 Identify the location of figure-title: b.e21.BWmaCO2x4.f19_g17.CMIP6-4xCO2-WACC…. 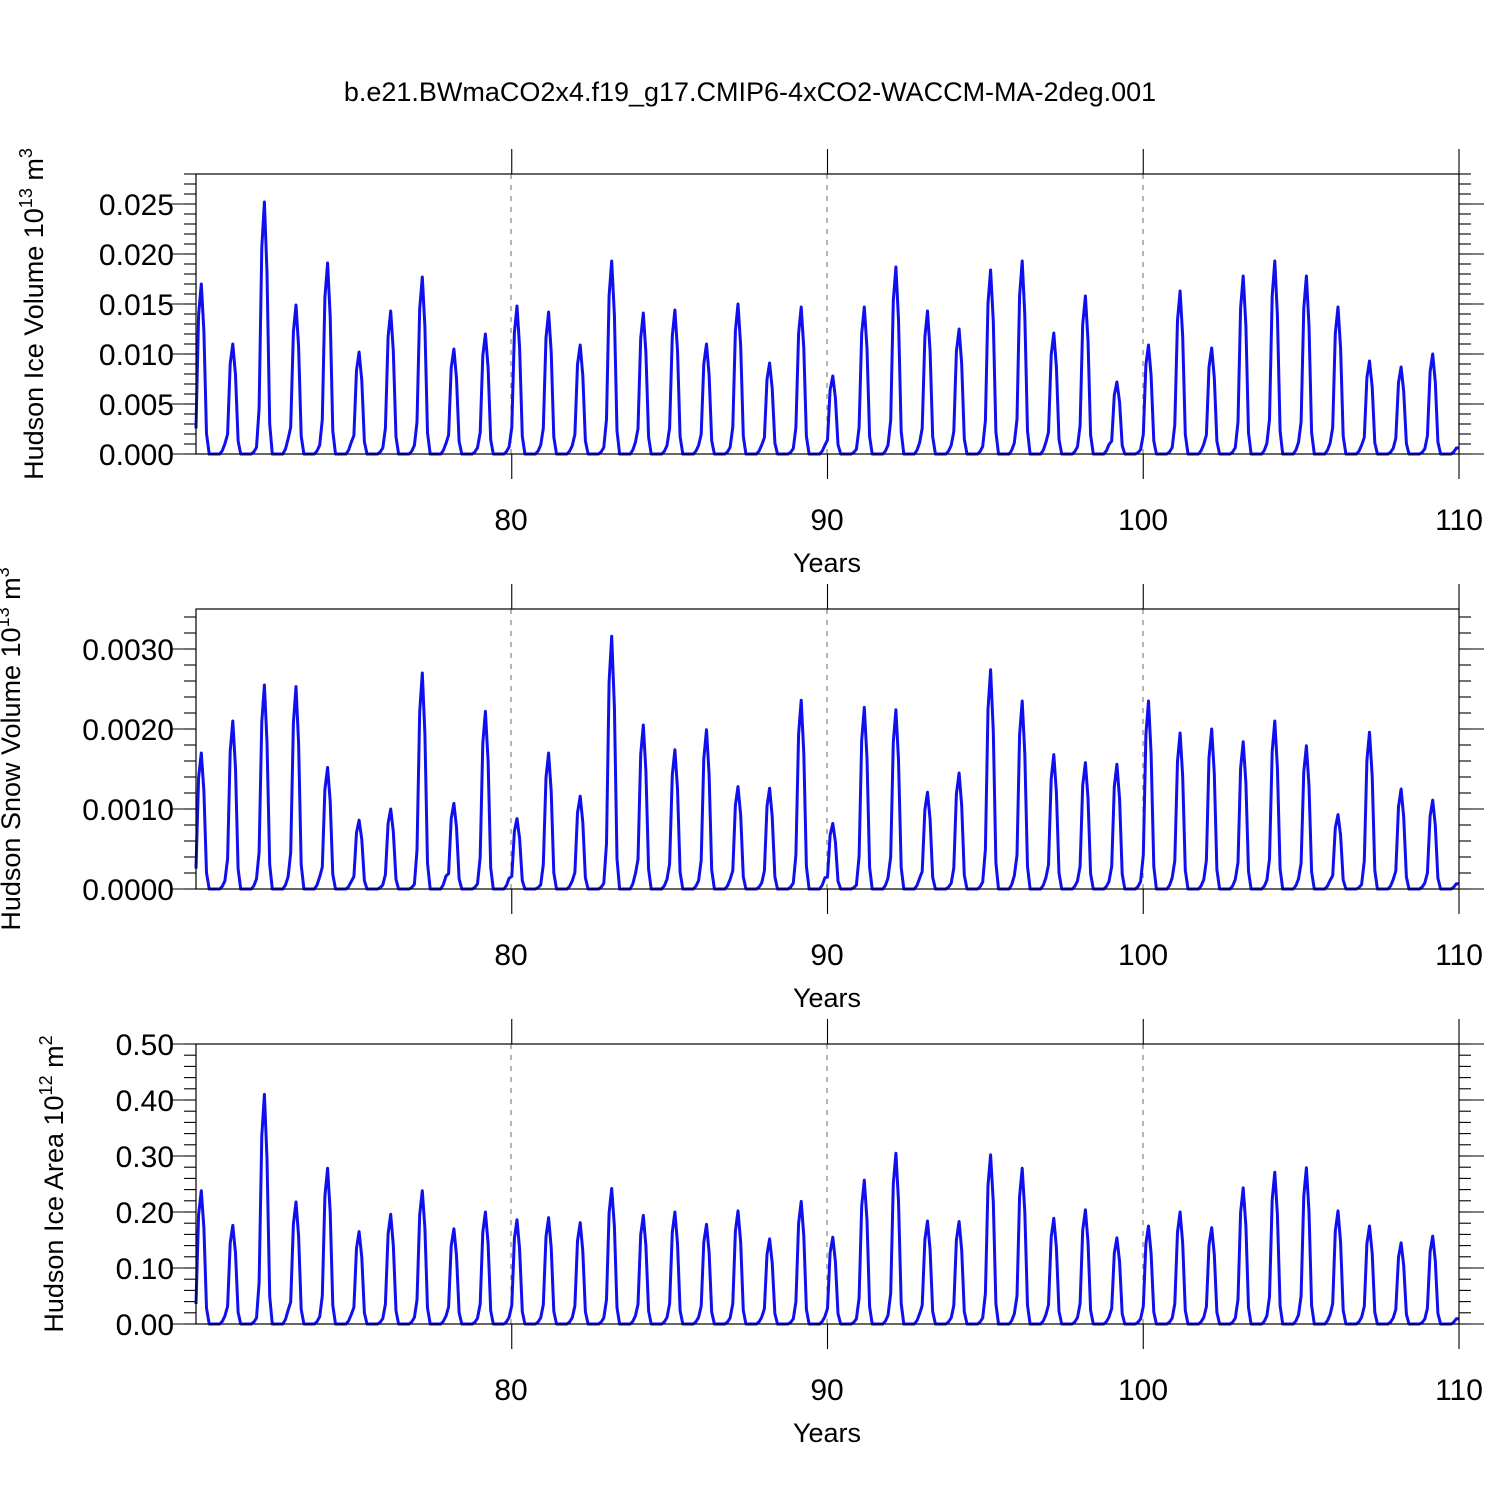
(750, 92).